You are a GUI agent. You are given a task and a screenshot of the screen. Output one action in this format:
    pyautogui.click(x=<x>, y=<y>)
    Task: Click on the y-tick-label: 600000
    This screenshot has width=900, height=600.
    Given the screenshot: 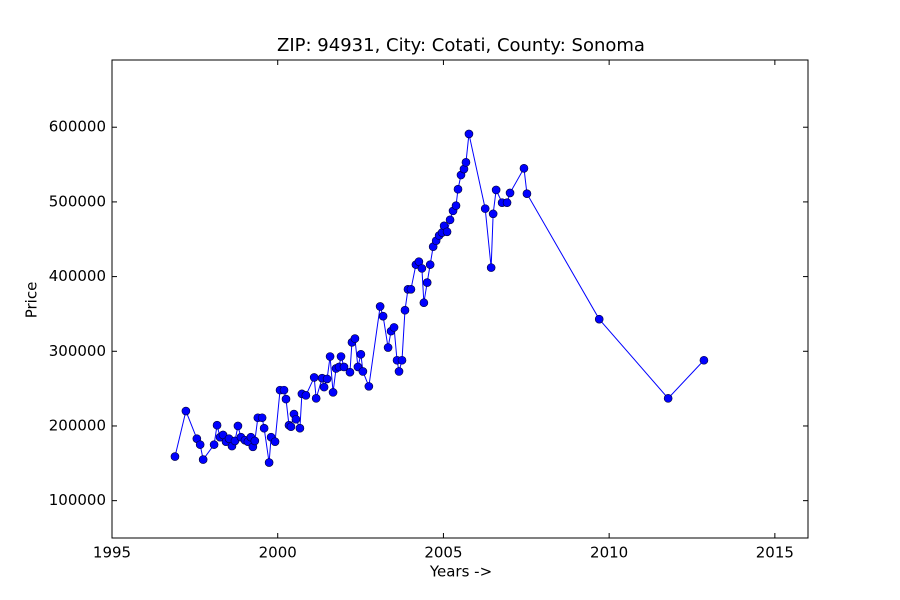 What is the action you would take?
    pyautogui.click(x=77, y=127)
    